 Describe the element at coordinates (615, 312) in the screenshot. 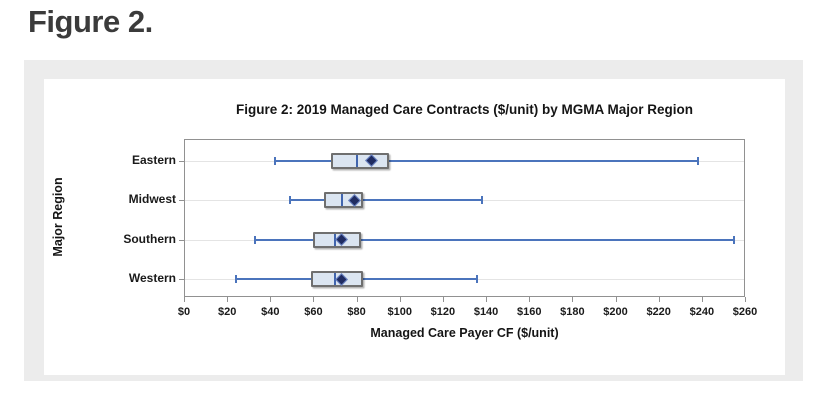

I see `x-tick-label: $200` at that location.